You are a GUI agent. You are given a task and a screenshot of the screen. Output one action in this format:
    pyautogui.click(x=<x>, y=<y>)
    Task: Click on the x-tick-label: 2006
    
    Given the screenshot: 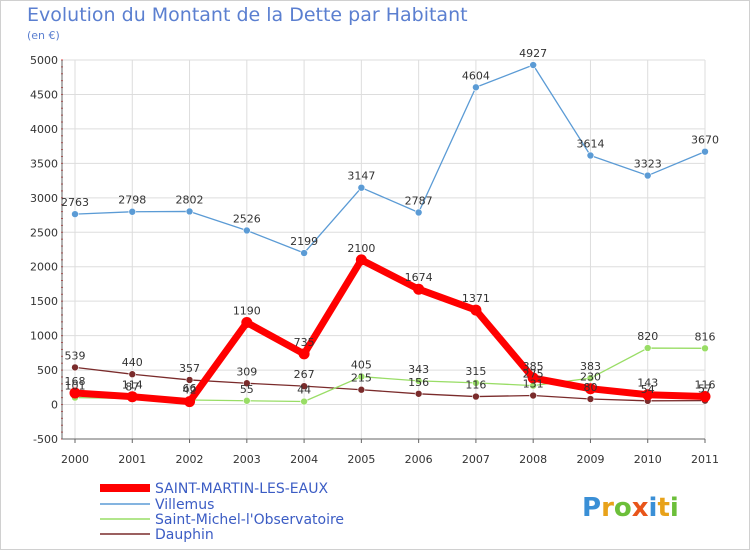 What is the action you would take?
    pyautogui.click(x=419, y=459)
    